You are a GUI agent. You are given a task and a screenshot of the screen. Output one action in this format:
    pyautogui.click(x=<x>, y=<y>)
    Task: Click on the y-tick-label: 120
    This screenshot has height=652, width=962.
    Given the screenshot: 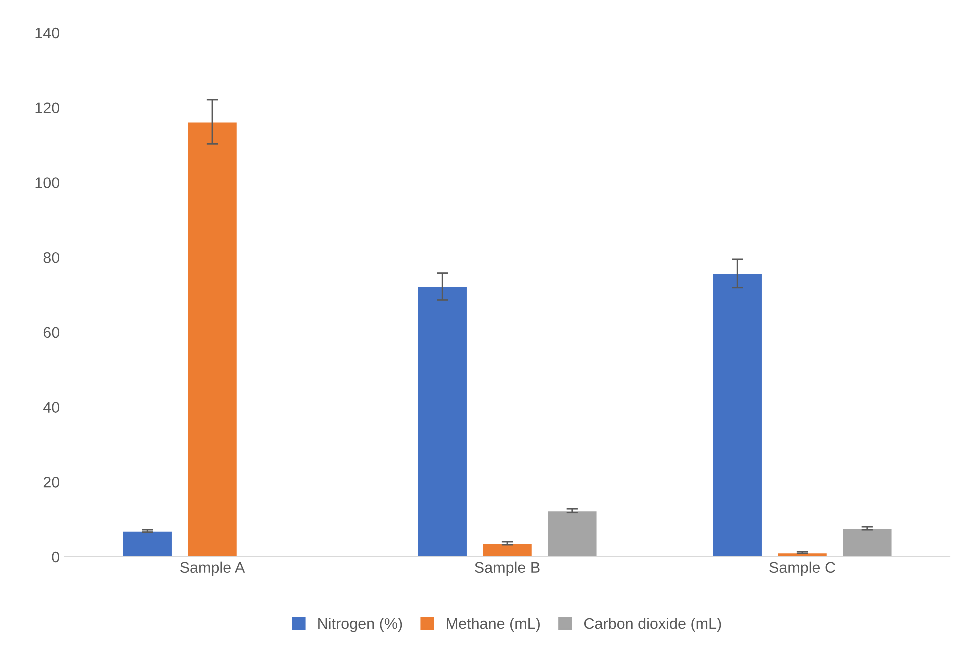 What is the action you would take?
    pyautogui.click(x=48, y=108)
    